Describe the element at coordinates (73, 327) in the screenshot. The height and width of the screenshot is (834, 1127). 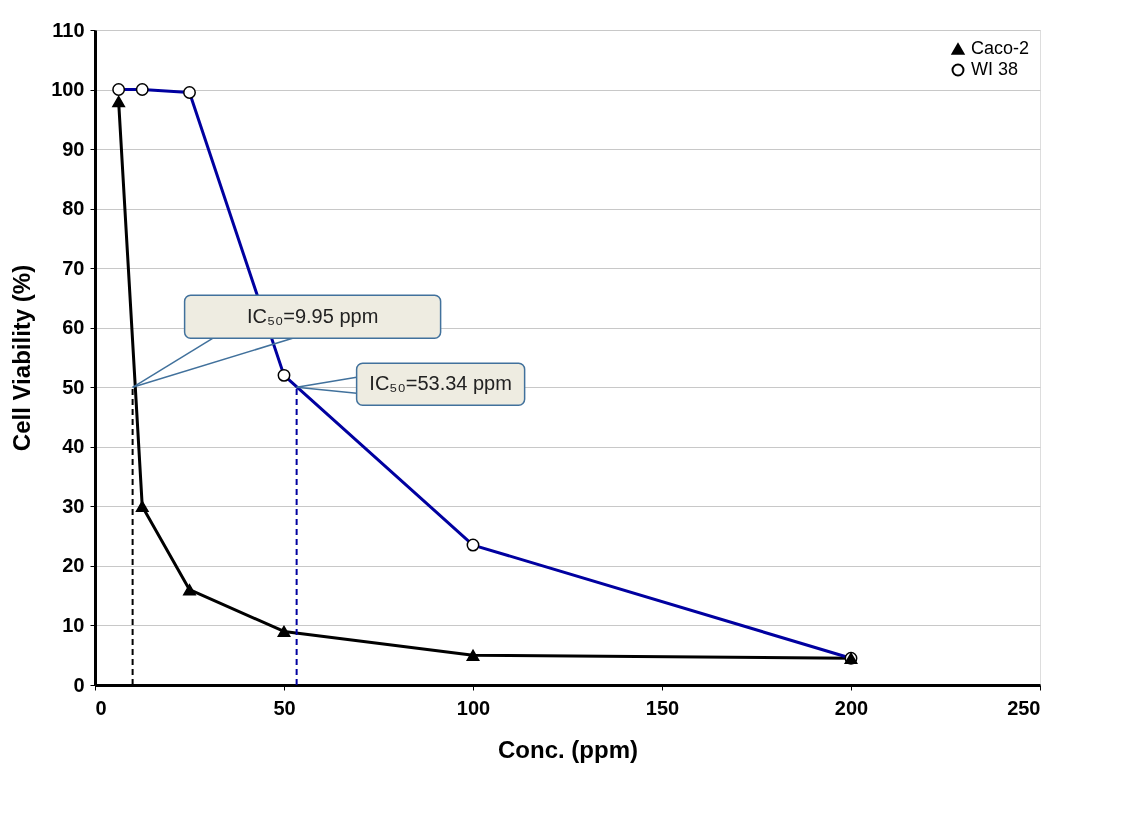
I see `y-tick-label: 60` at that location.